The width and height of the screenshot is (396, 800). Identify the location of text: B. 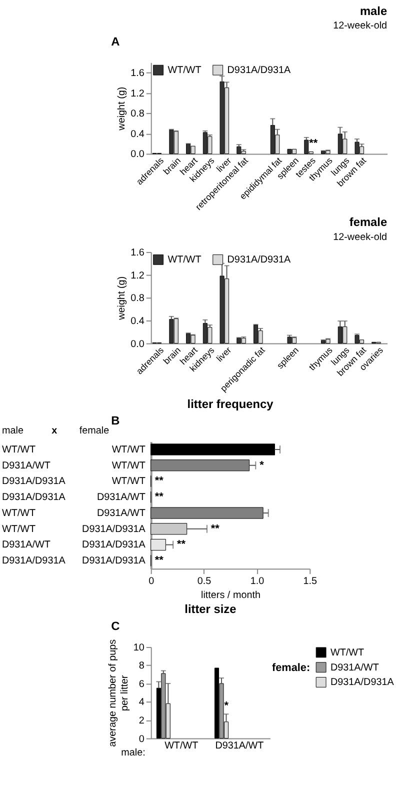
(115, 421).